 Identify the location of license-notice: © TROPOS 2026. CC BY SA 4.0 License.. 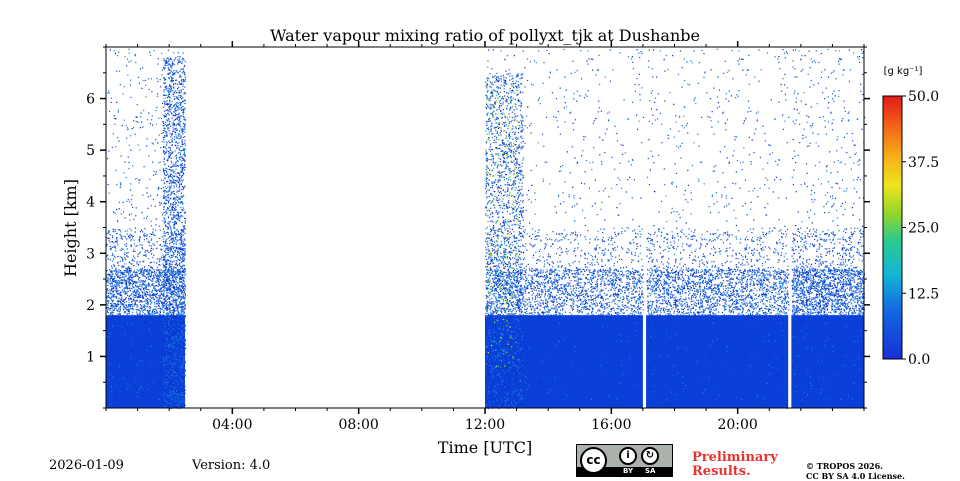
(855, 471).